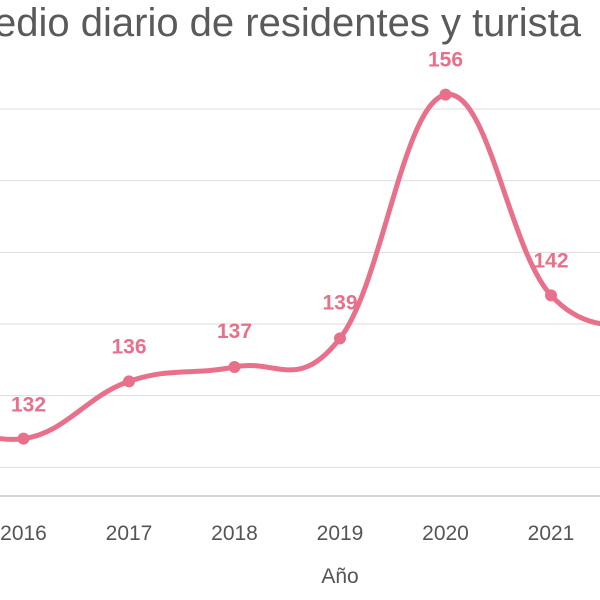 This screenshot has height=600, width=600. Describe the element at coordinates (23, 533) in the screenshot. I see `x-tick-label: 2016` at that location.